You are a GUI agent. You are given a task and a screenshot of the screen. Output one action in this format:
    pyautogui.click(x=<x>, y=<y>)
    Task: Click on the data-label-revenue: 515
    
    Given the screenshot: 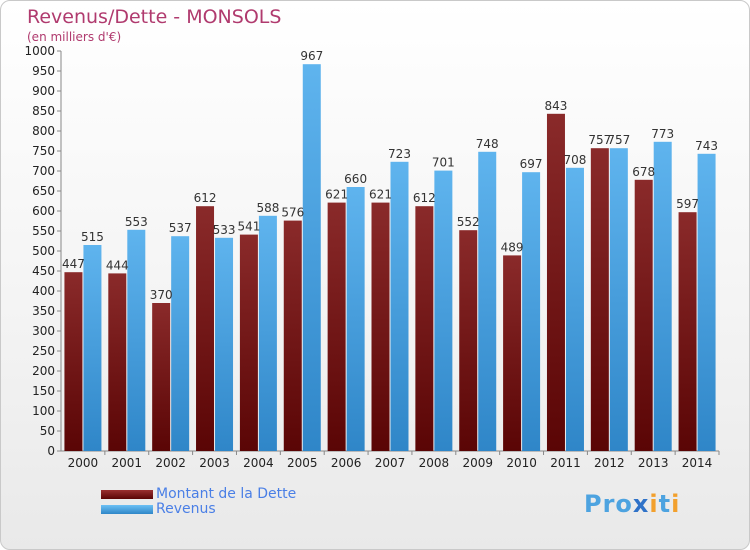 What is the action you would take?
    pyautogui.click(x=92, y=237)
    